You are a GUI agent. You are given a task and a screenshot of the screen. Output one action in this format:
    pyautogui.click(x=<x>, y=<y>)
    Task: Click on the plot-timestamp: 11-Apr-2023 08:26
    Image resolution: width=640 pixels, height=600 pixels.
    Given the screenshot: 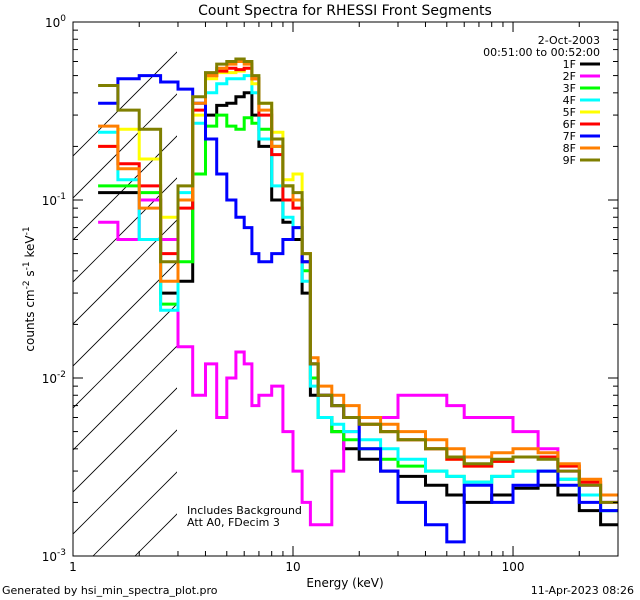 What is the action you would take?
    pyautogui.click(x=582, y=590)
    